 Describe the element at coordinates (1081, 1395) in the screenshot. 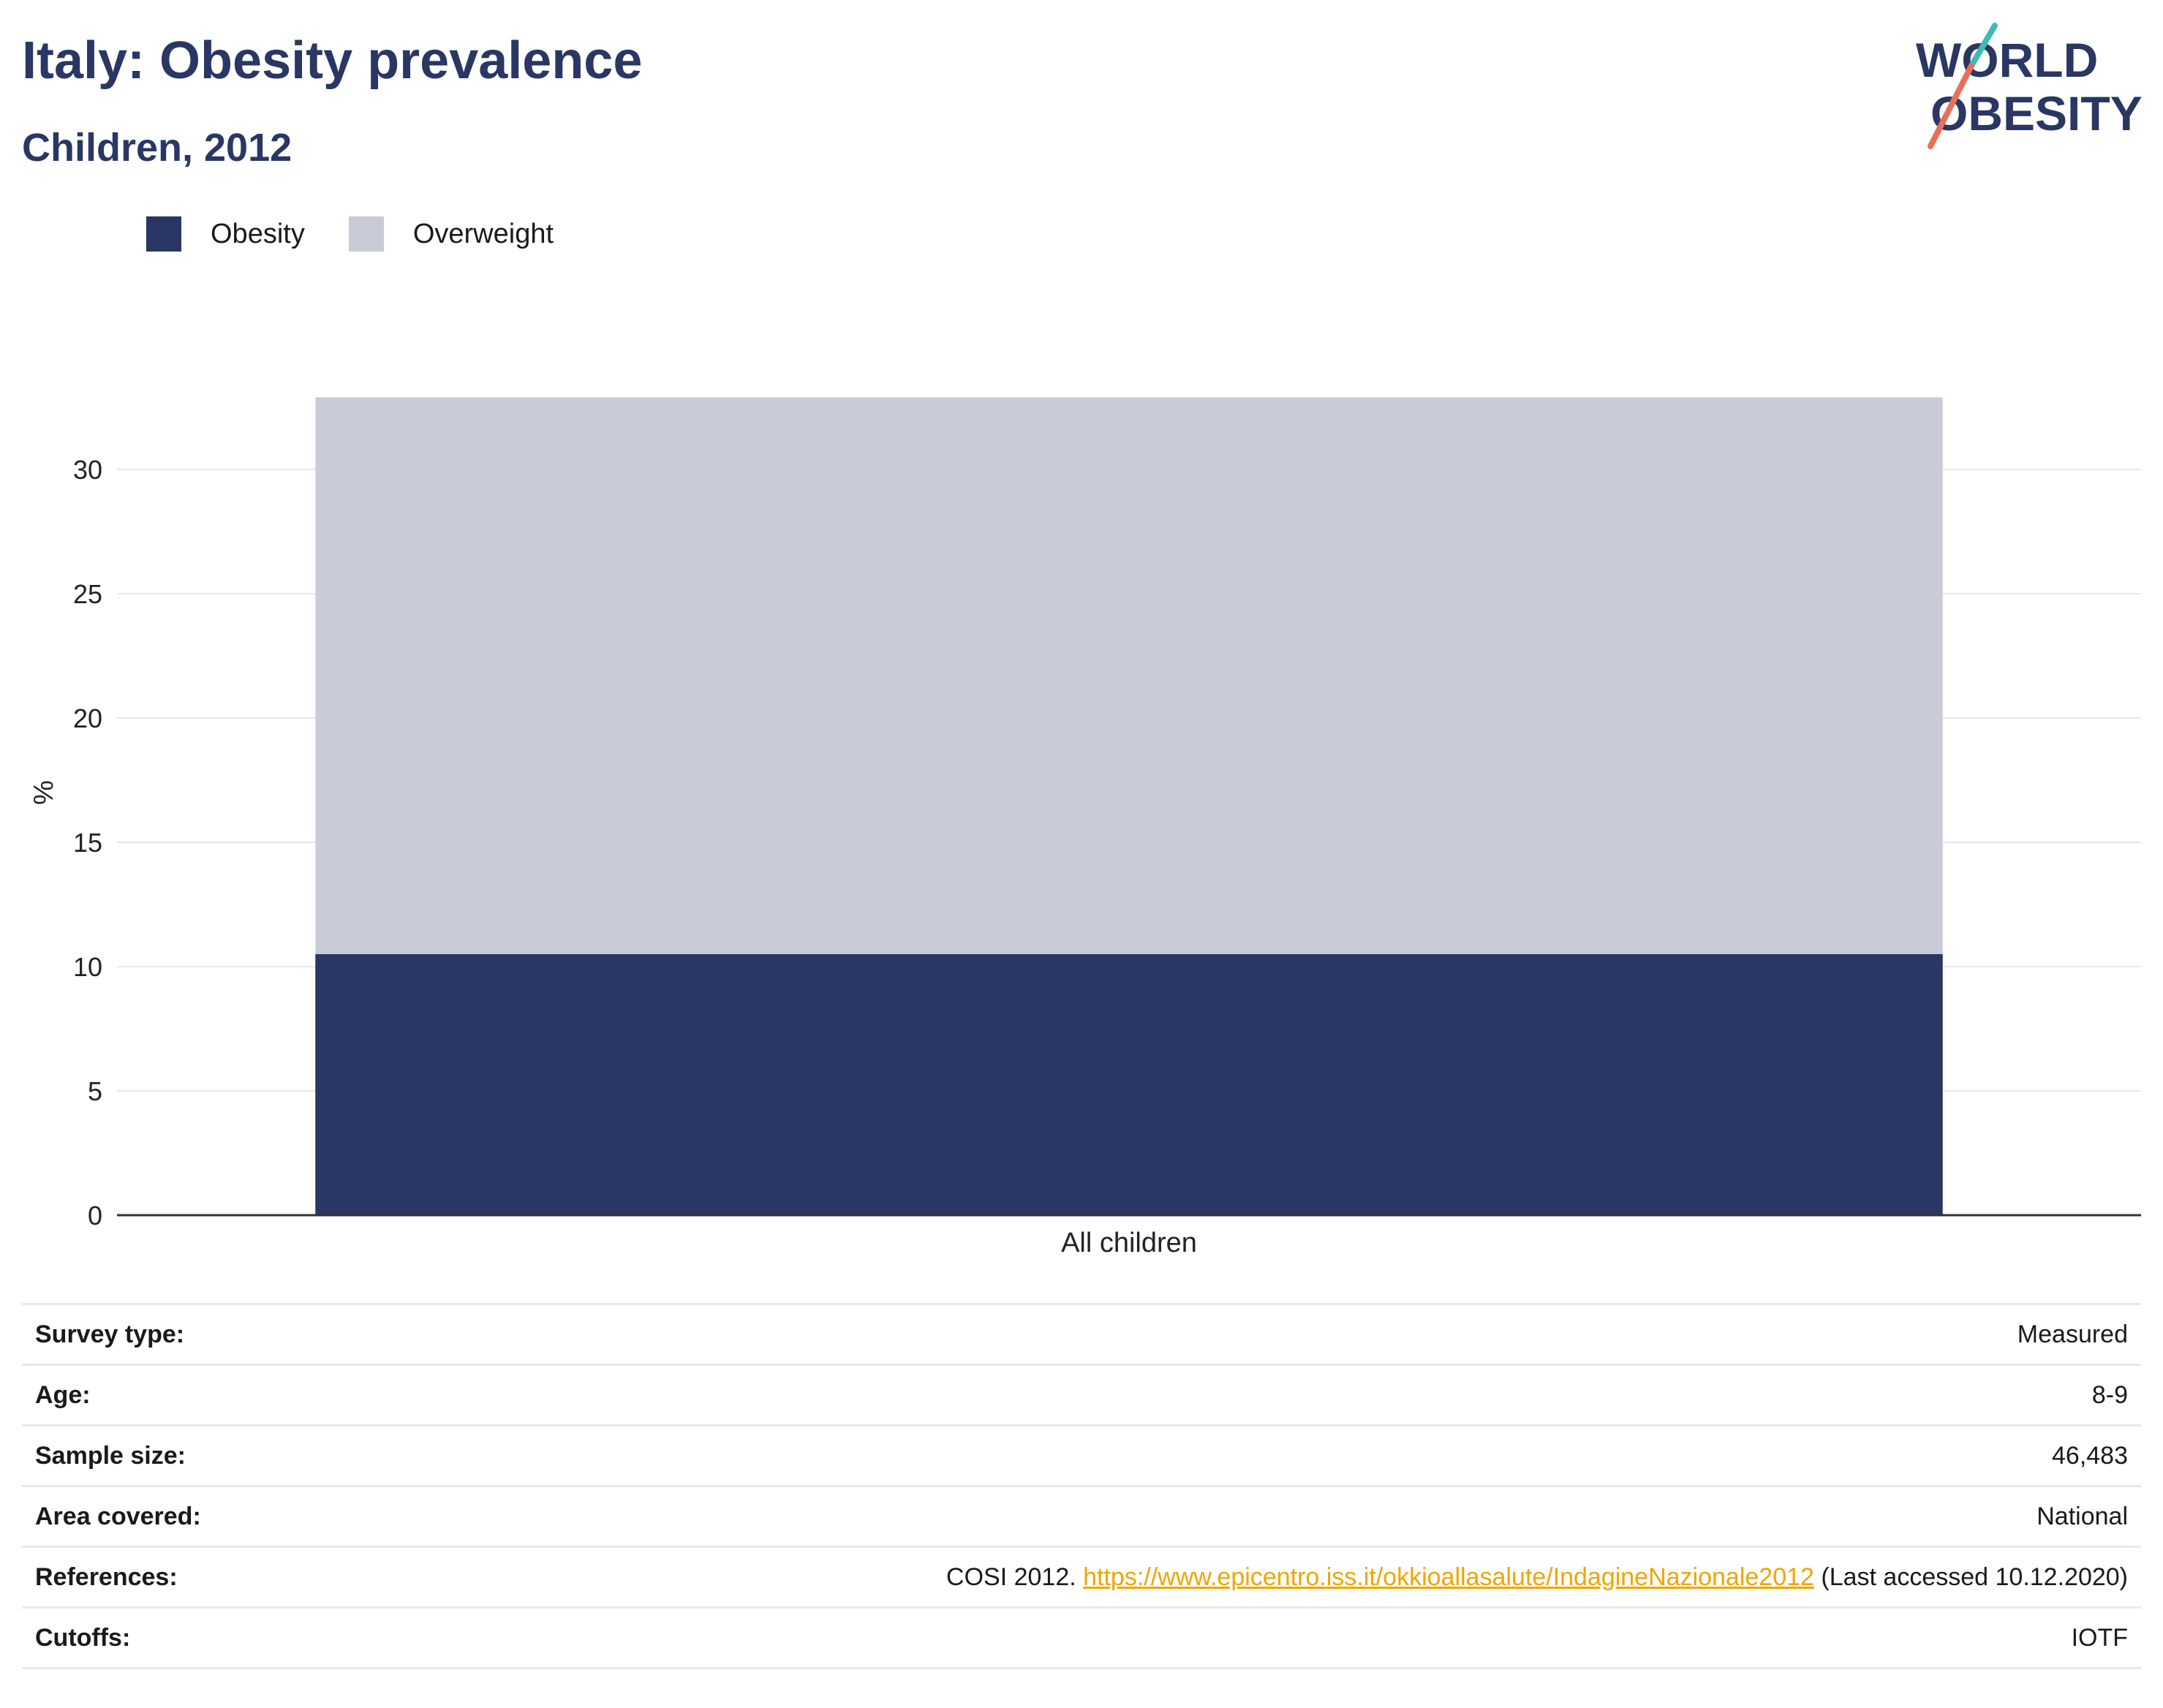

I see `table-row: Age: 8-9` at that location.